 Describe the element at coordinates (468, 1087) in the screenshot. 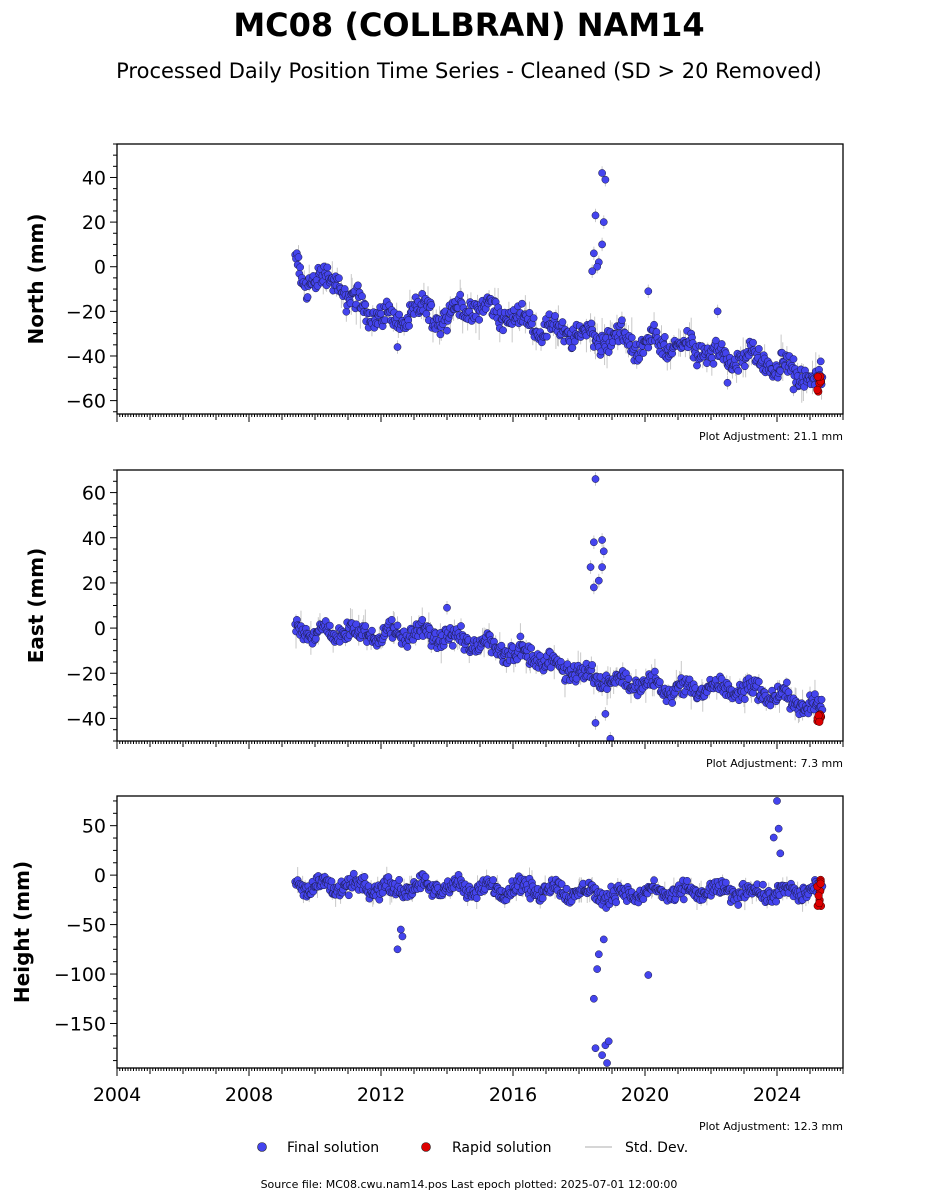

I see `x-axis-height: 2004 2008 2012 2016 2020 2024` at that location.